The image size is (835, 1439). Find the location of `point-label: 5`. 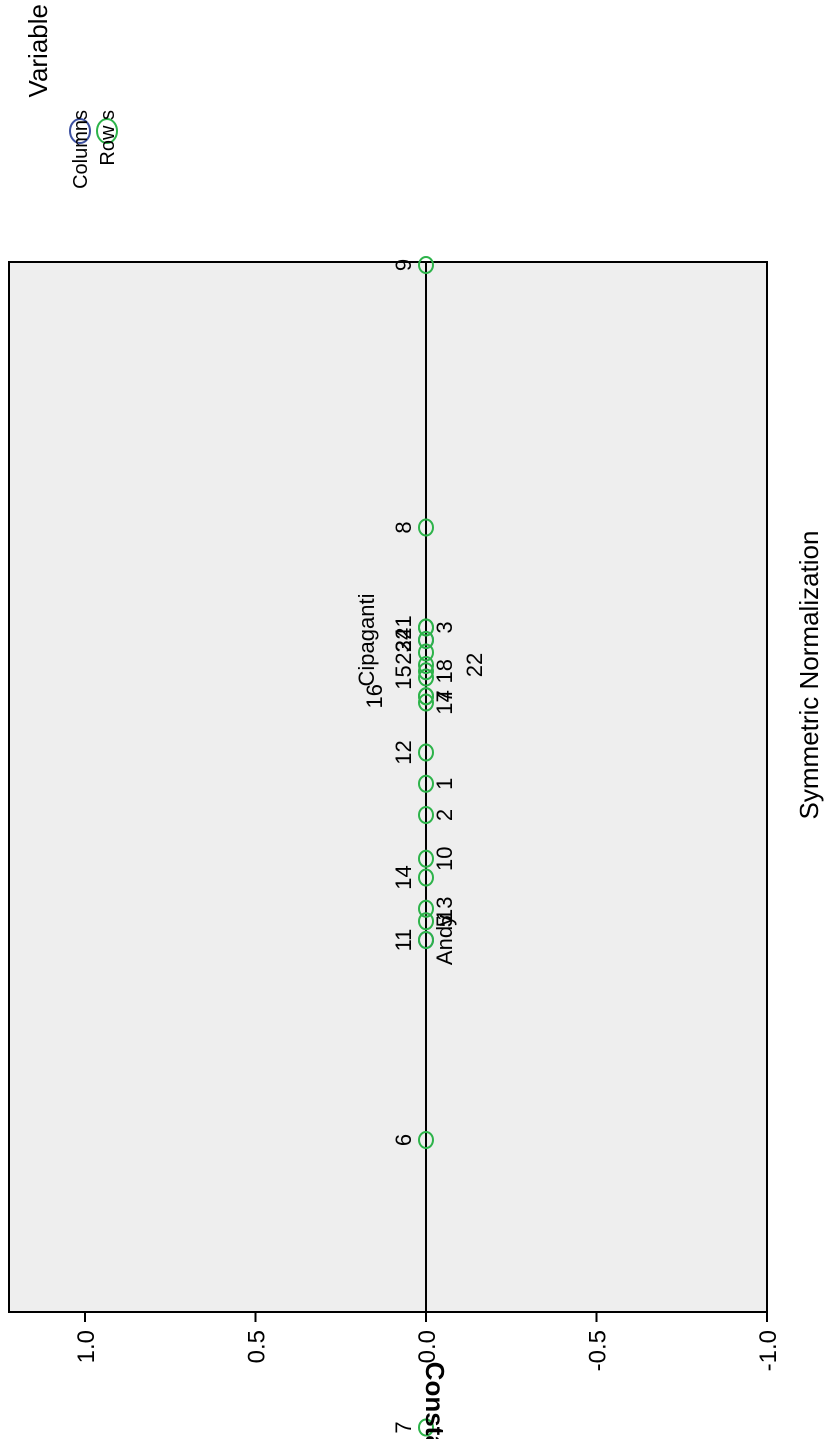

point-label: 5 is located at coordinates (444, 921).